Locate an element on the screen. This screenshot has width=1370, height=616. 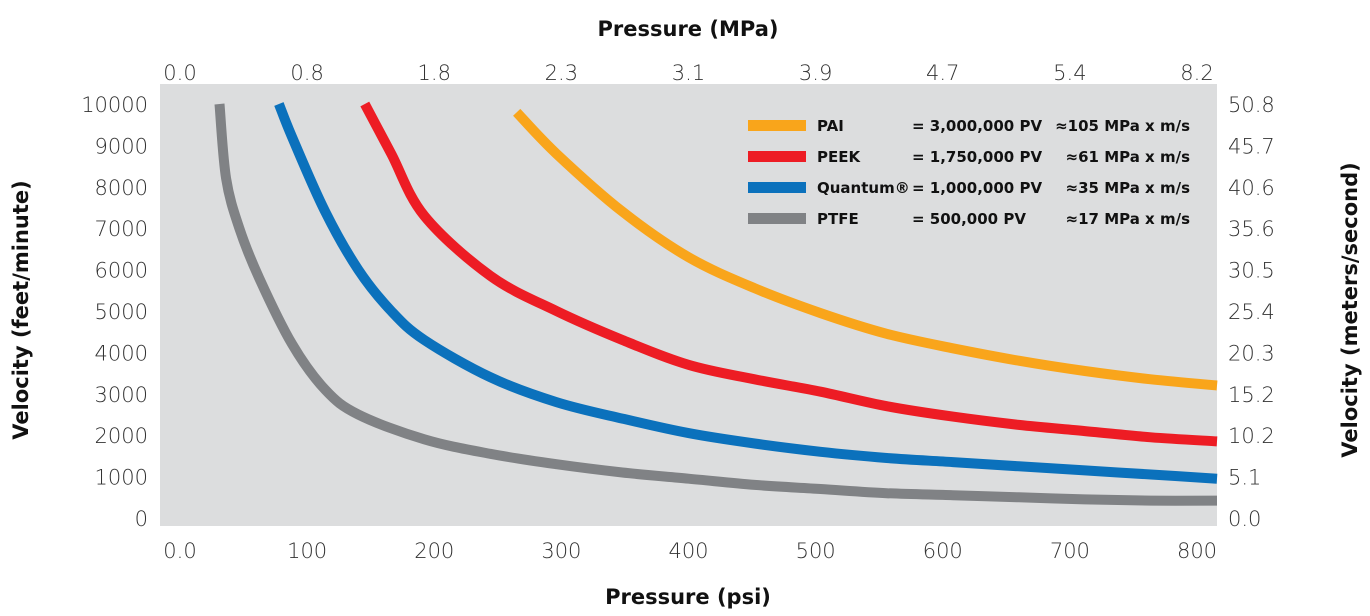
legend-metric-value: ≈17 MPa x m/s is located at coordinates (1128, 219).